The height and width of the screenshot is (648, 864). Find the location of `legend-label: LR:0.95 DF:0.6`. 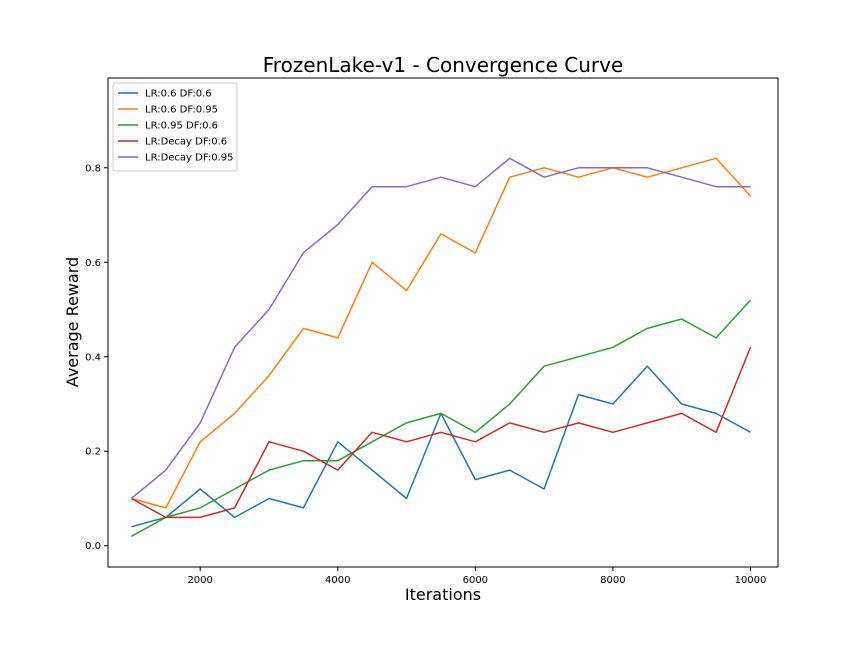

legend-label: LR:0.95 DF:0.6 is located at coordinates (181, 126).